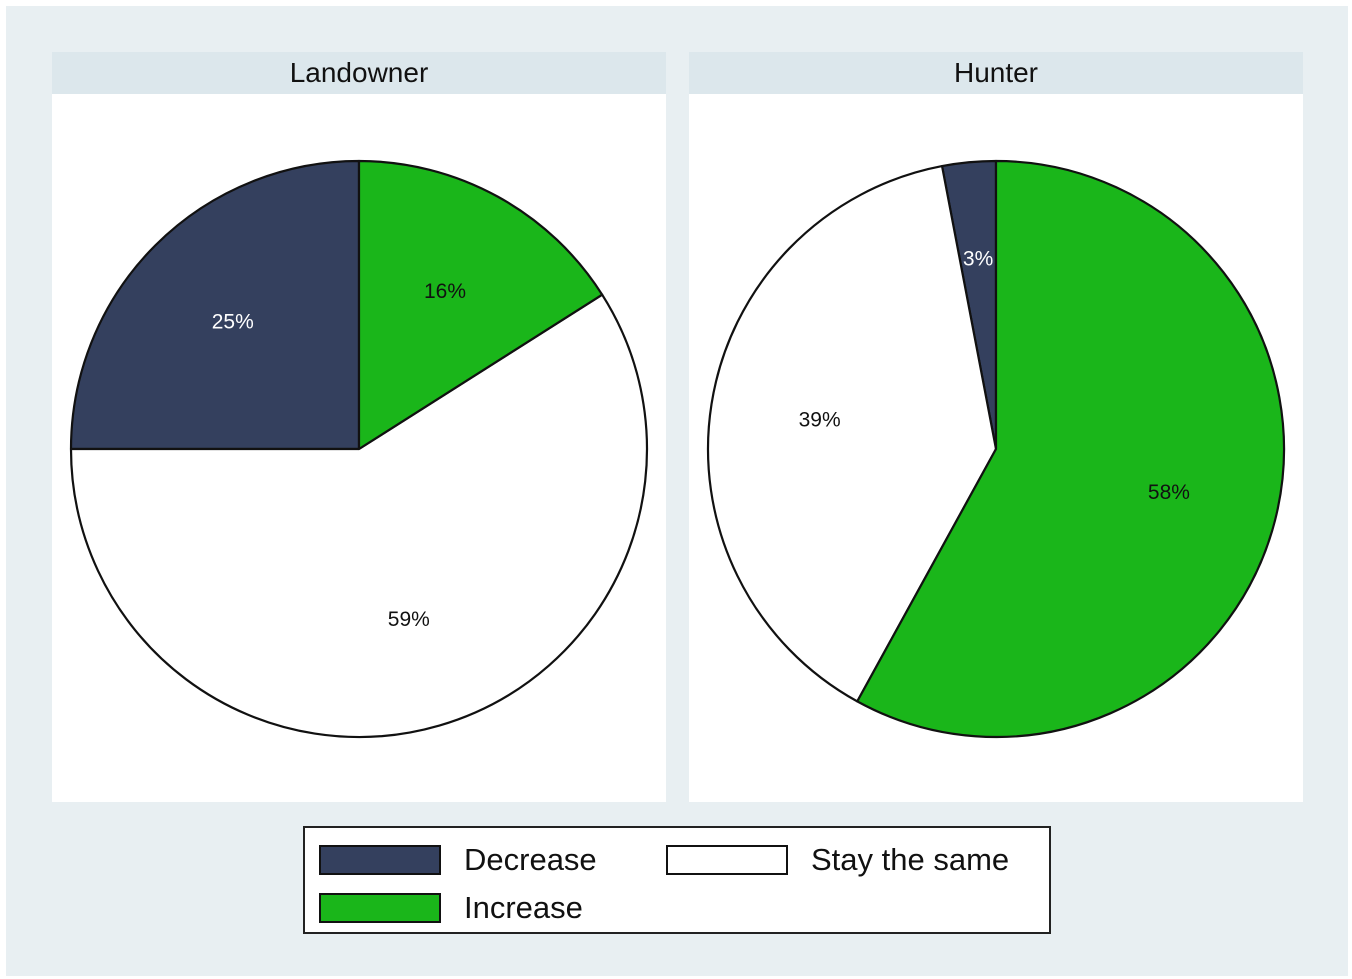 The height and width of the screenshot is (979, 1352). What do you see at coordinates (852, 434) in the screenshot?
I see `hunter-slice-stay-the-same` at bounding box center [852, 434].